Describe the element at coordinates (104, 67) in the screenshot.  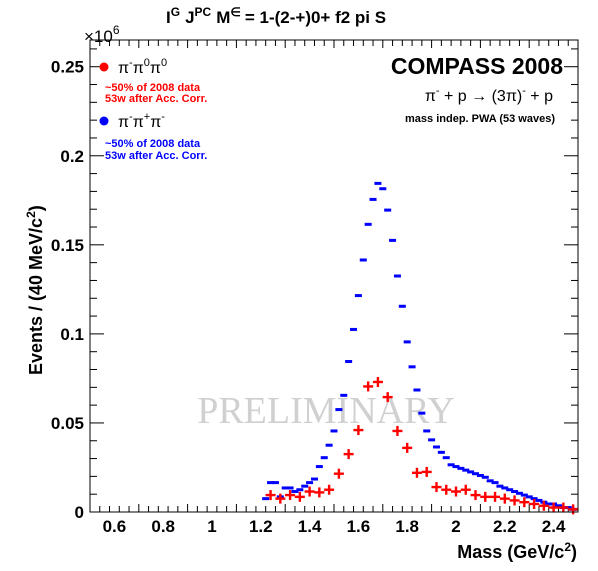
I see `legend-marker-red` at that location.